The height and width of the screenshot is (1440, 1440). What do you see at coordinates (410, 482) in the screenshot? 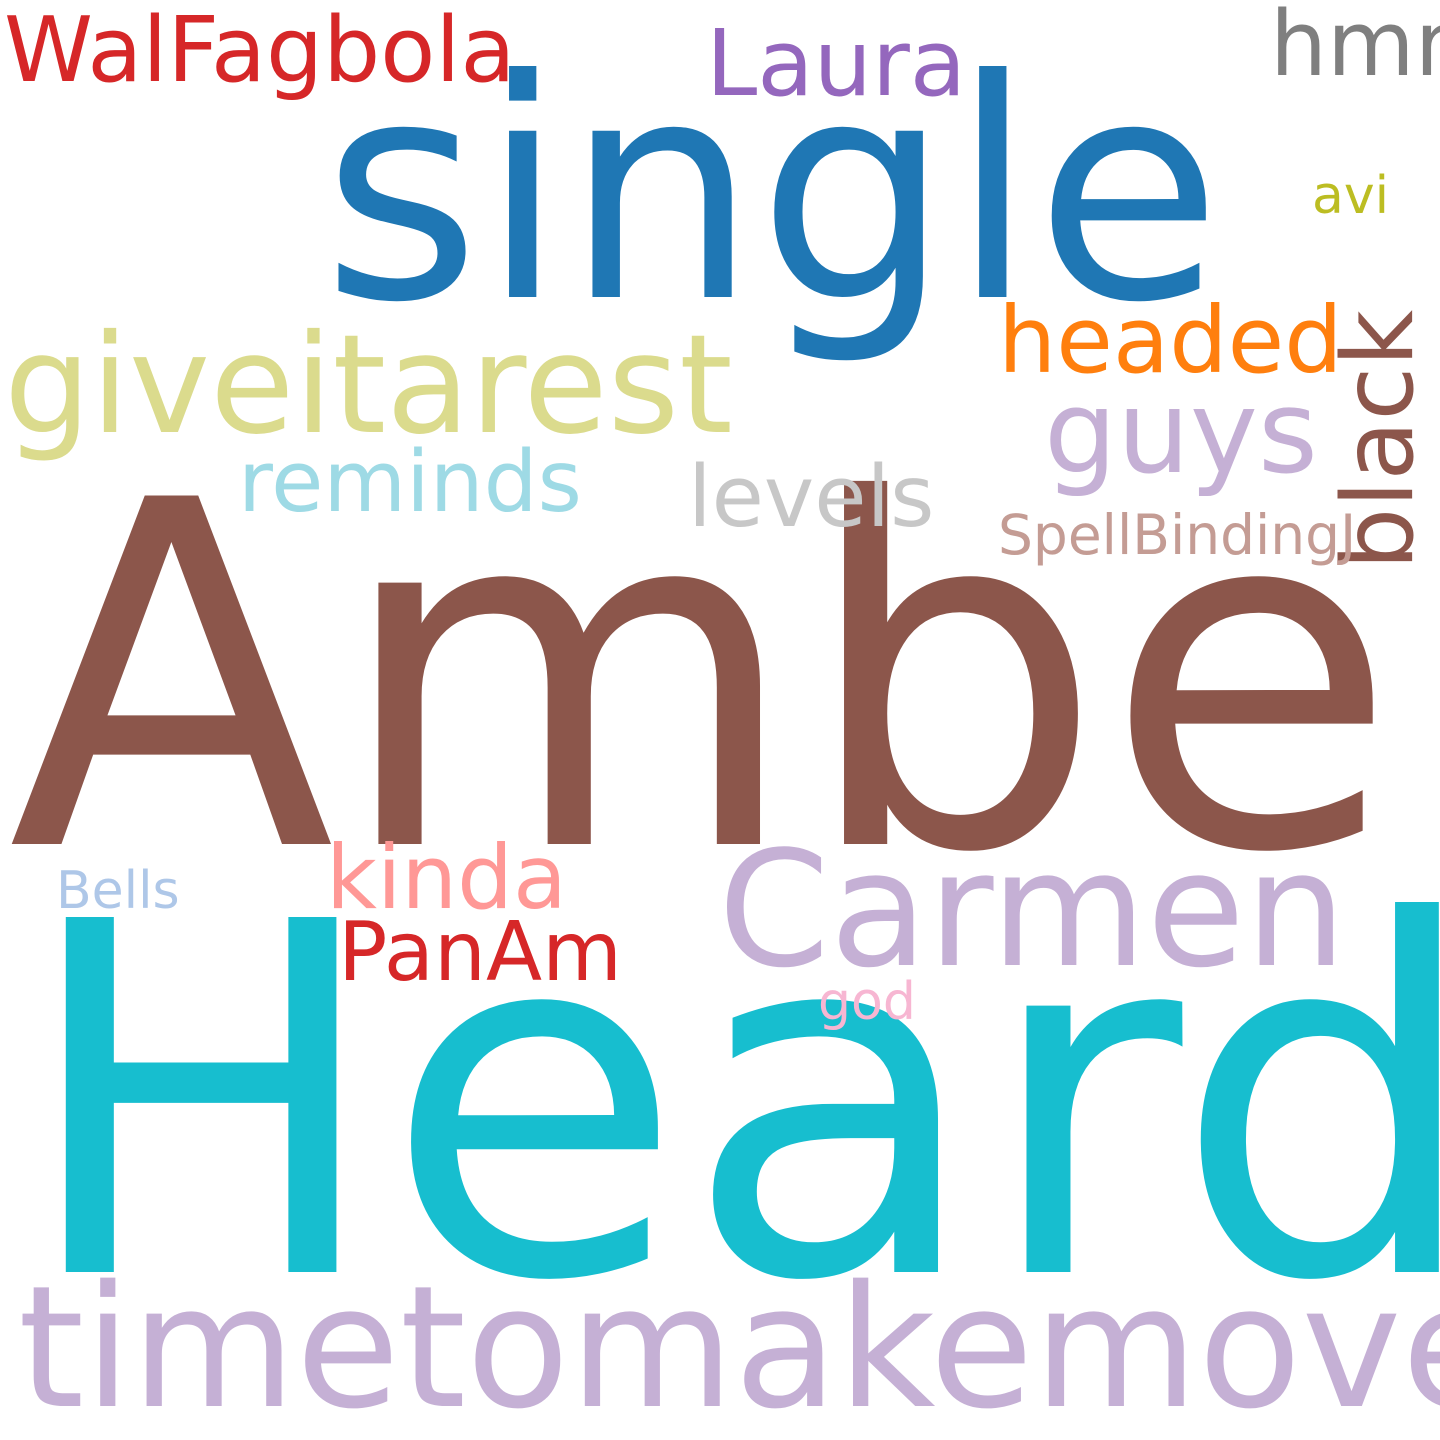
I see `word-reminds: reminds` at bounding box center [410, 482].